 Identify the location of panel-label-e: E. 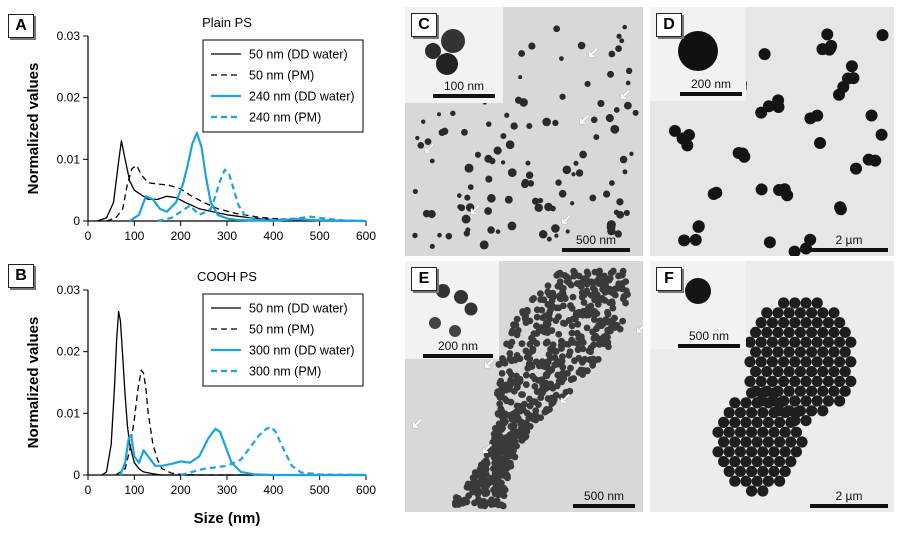
(424, 279).